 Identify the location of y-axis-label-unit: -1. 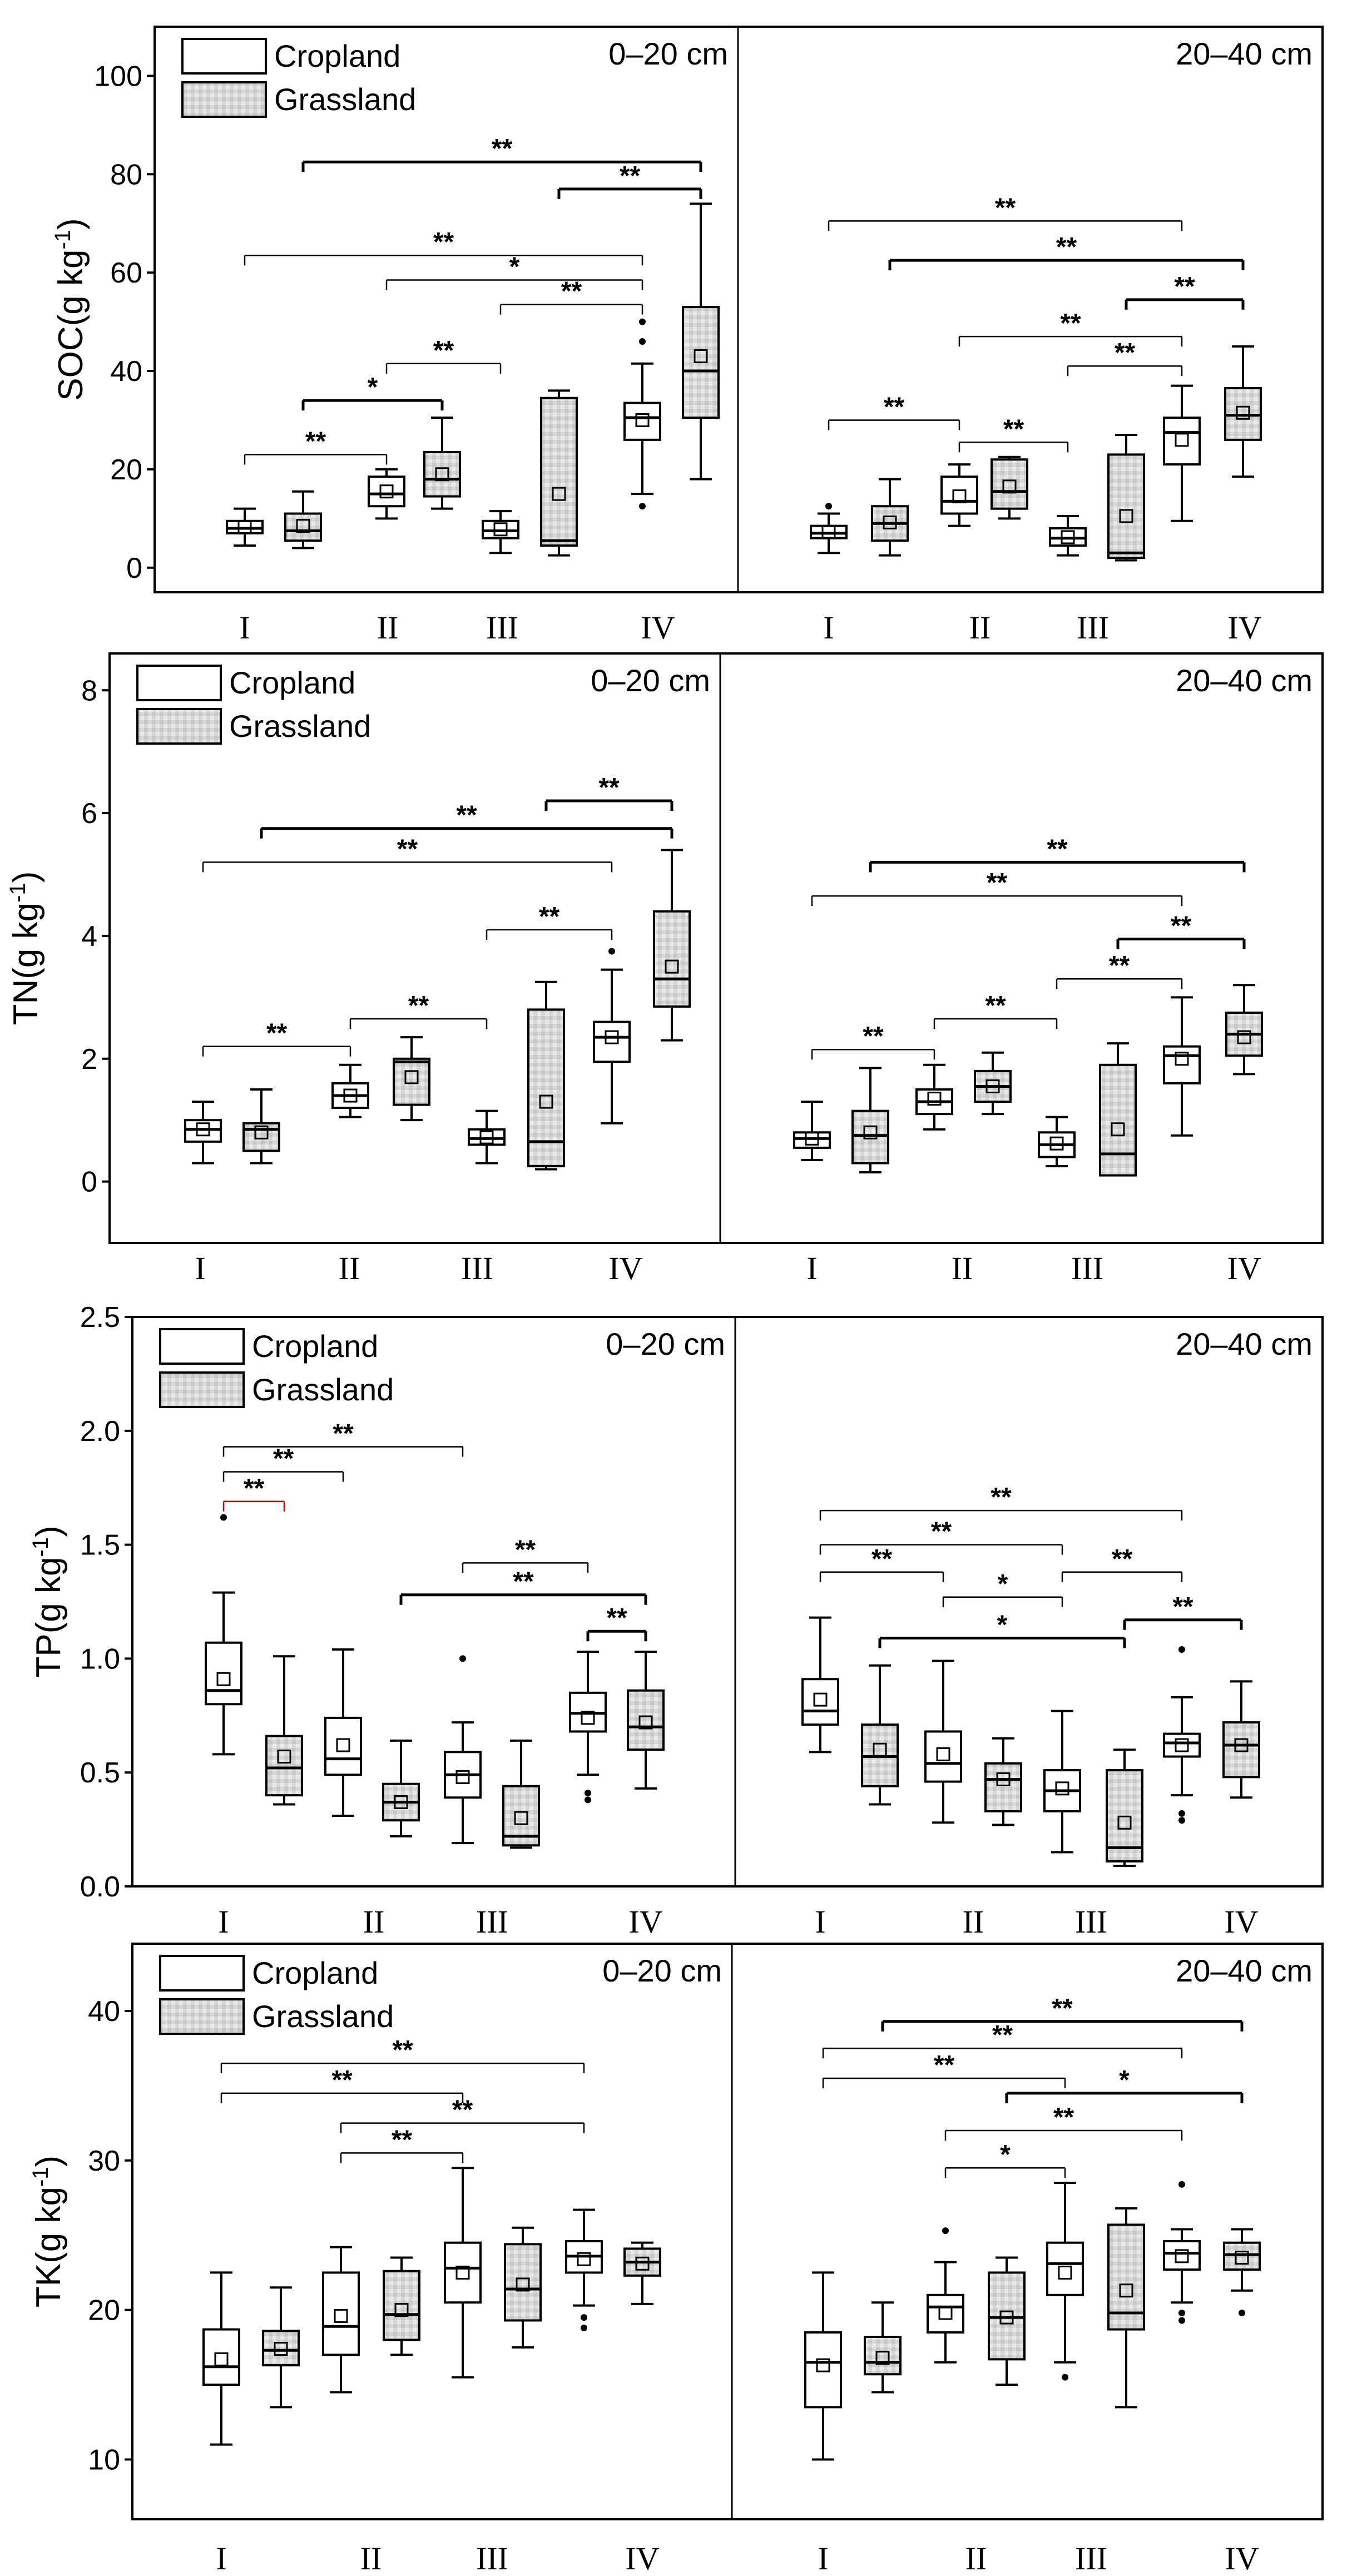
(40, 1547).